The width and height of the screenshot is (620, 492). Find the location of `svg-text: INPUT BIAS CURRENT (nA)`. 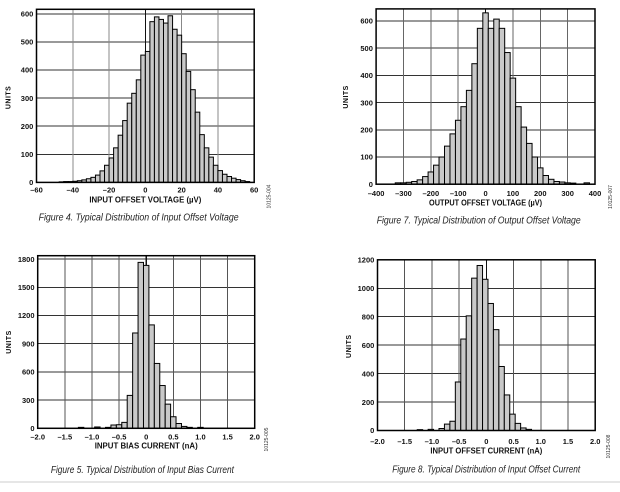

svg-text: INPUT BIAS CURRENT (nA) is located at coordinates (146, 445).